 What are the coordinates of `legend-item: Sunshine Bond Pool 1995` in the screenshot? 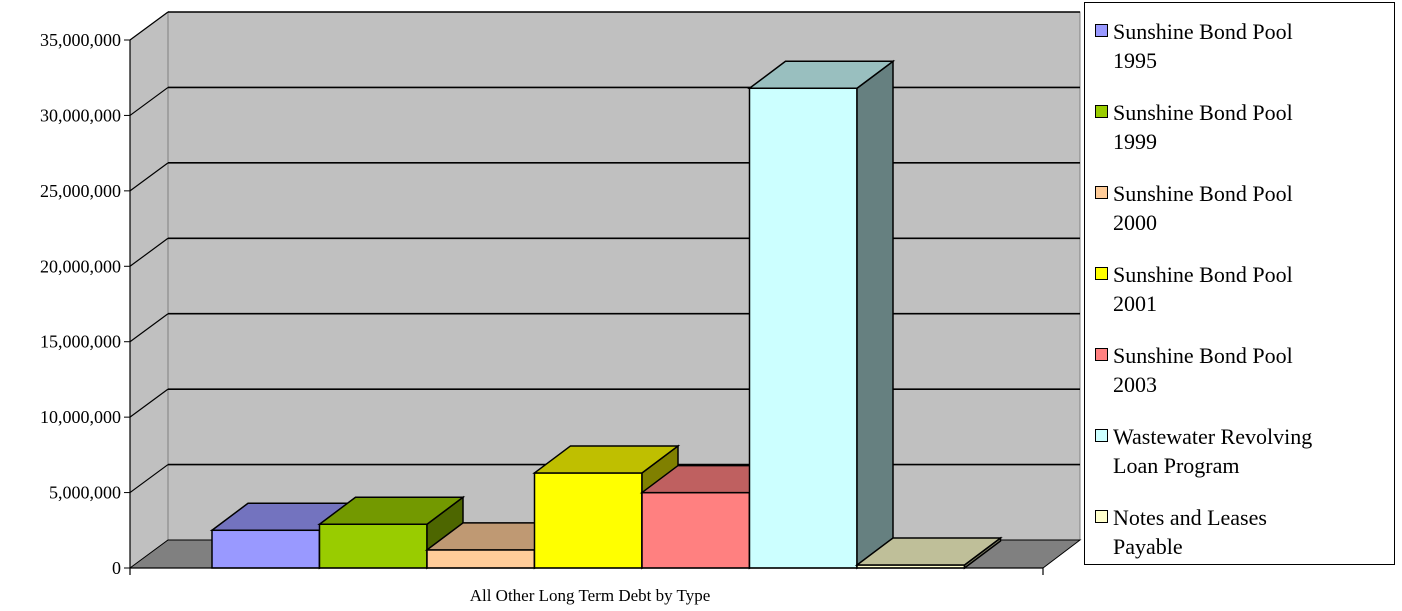 It's located at (1241, 46).